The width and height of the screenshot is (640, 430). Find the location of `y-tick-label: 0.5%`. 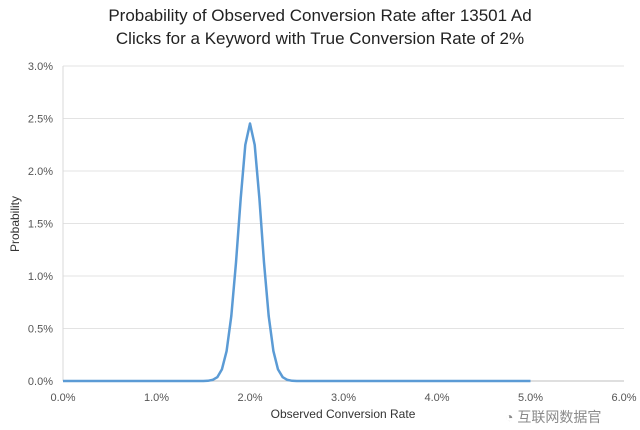

y-tick-label: 0.5% is located at coordinates (40, 330).